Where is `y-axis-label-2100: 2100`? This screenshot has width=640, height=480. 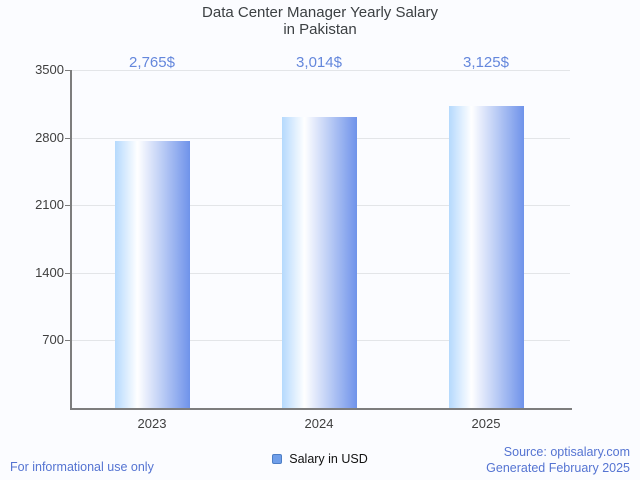 y-axis-label-2100: 2100 is located at coordinates (49, 205).